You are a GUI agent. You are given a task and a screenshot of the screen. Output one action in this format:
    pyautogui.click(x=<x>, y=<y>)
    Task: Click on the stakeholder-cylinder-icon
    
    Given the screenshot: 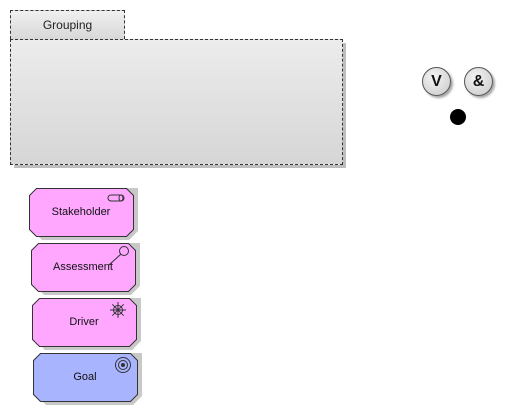 What is the action you would take?
    pyautogui.click(x=116, y=198)
    